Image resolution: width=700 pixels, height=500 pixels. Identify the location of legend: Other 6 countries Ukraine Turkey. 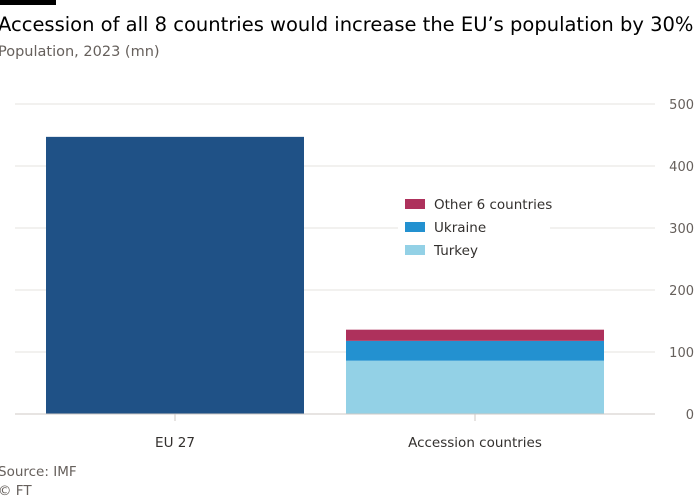
(475, 228).